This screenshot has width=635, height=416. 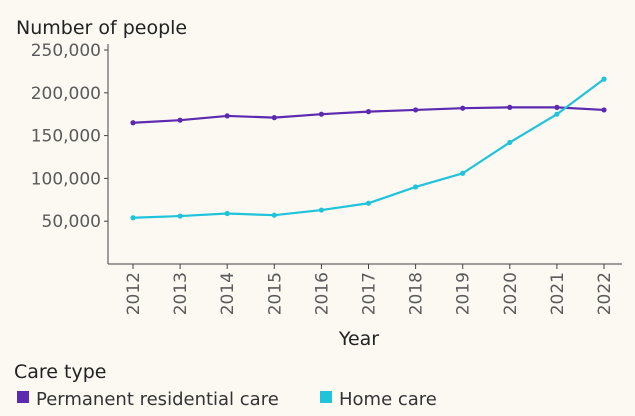 I want to click on x-tick-label: 2022, so click(x=605, y=293).